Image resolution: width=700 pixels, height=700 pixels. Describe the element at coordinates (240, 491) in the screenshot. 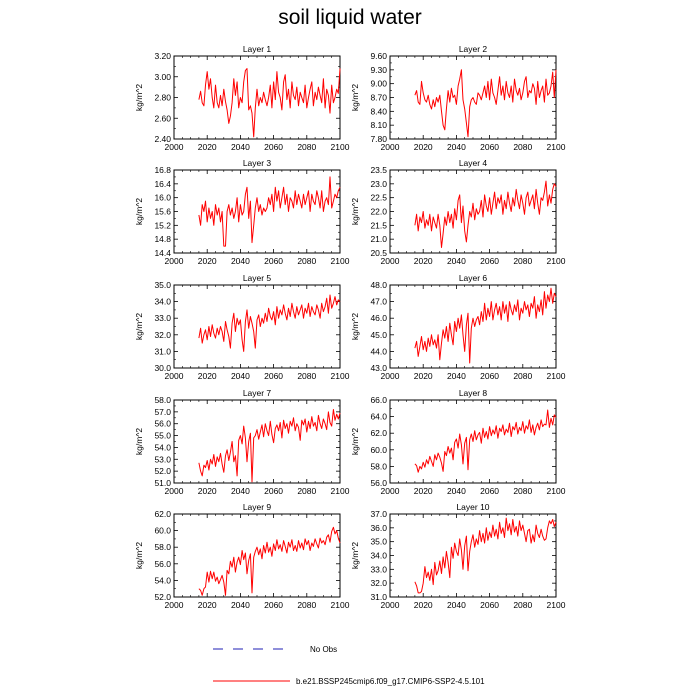

I see `layer-7-xtick-label: 2040` at that location.